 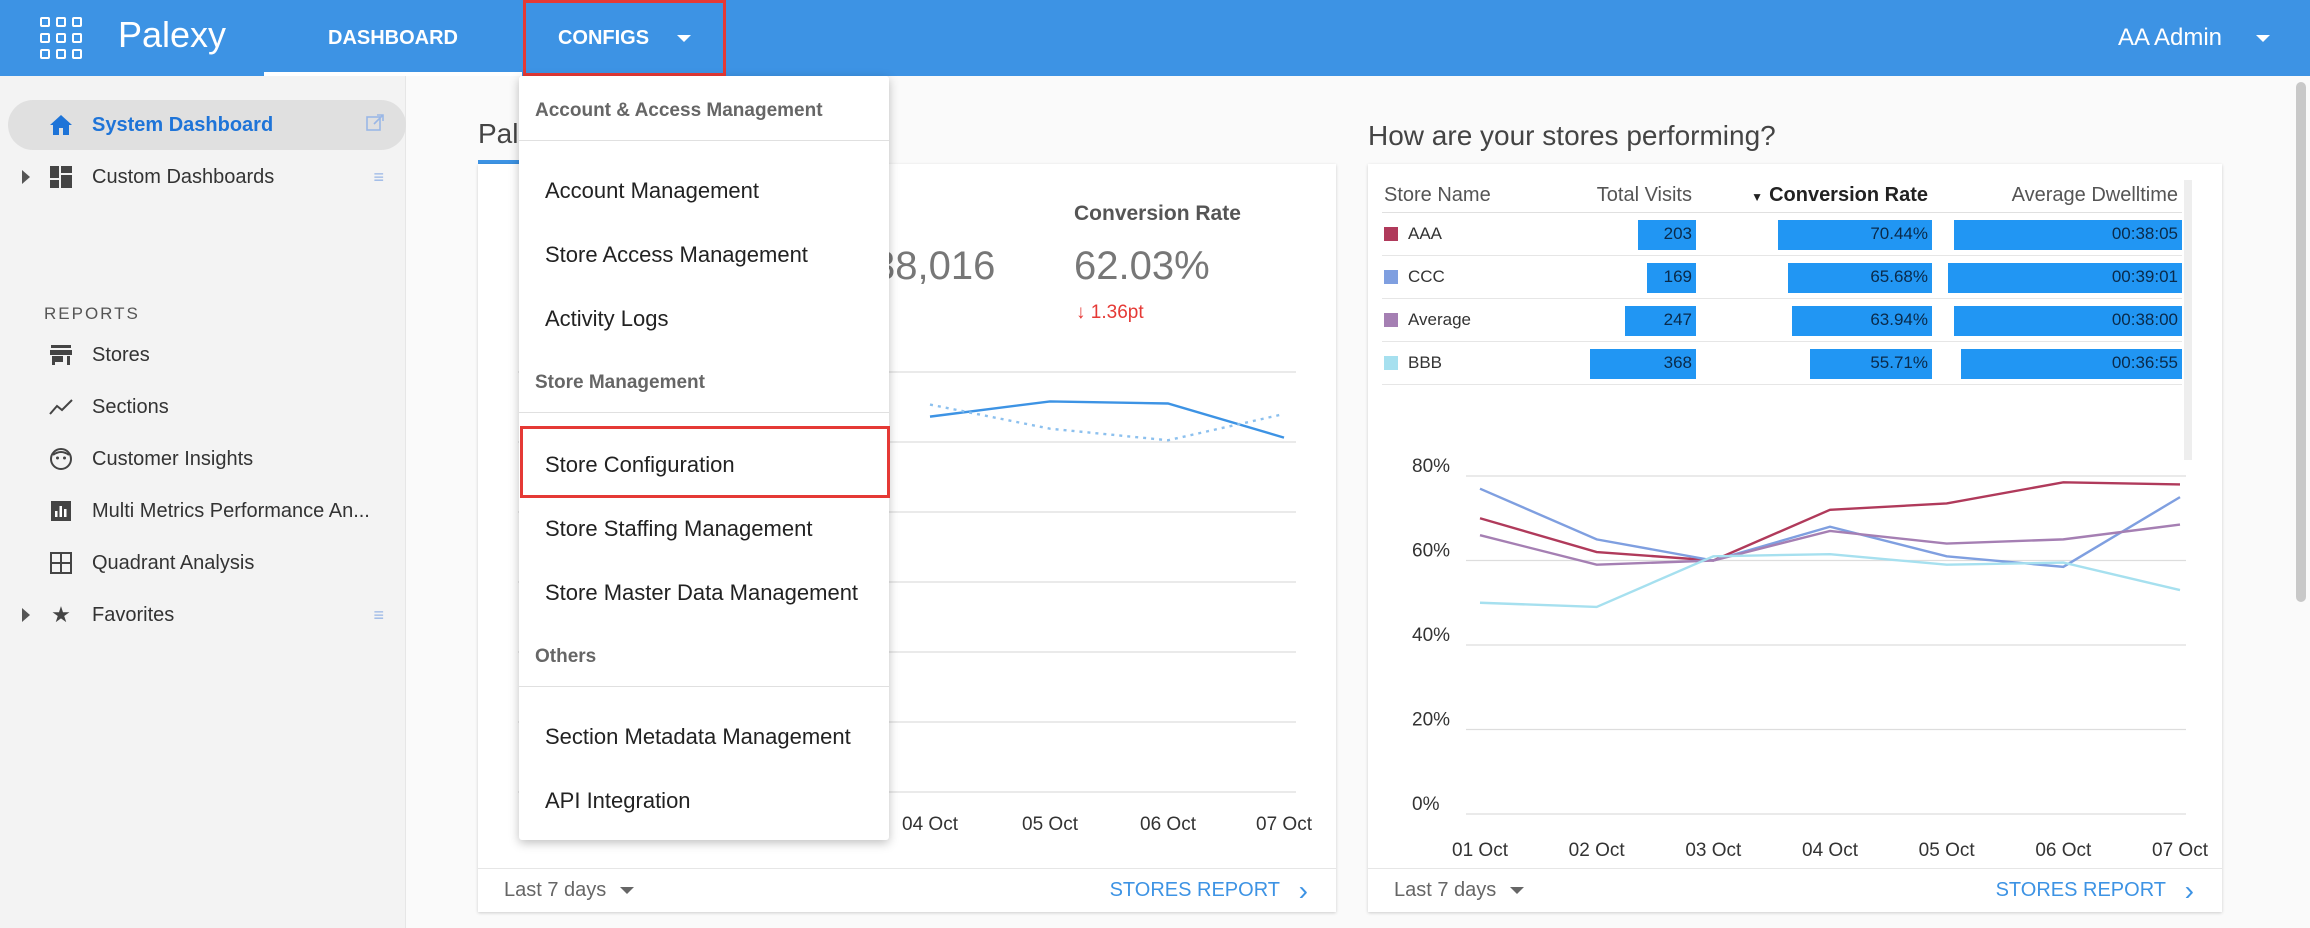 What do you see at coordinates (2301, 342) in the screenshot?
I see `page-scrollbar` at bounding box center [2301, 342].